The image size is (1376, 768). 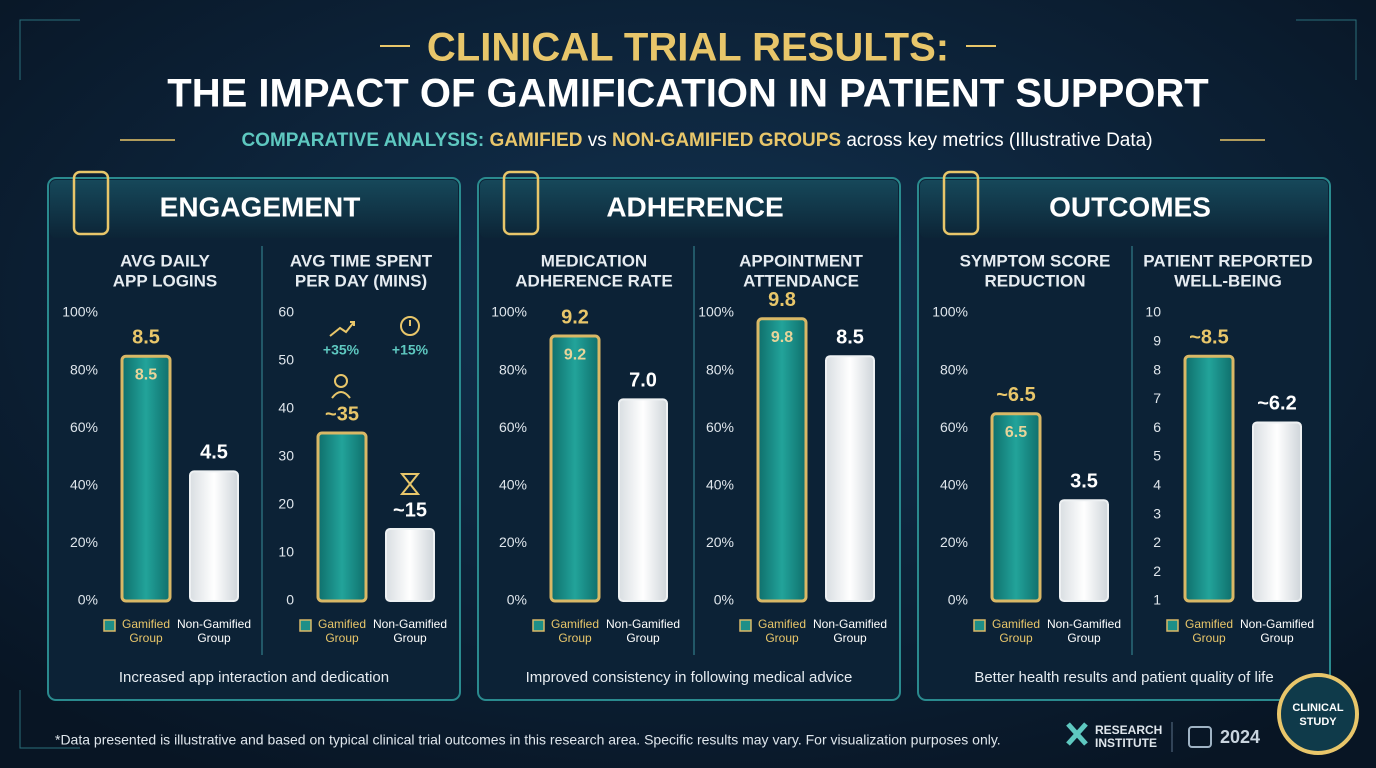 What do you see at coordinates (1084, 481) in the screenshot?
I see `value-label: 3.5` at bounding box center [1084, 481].